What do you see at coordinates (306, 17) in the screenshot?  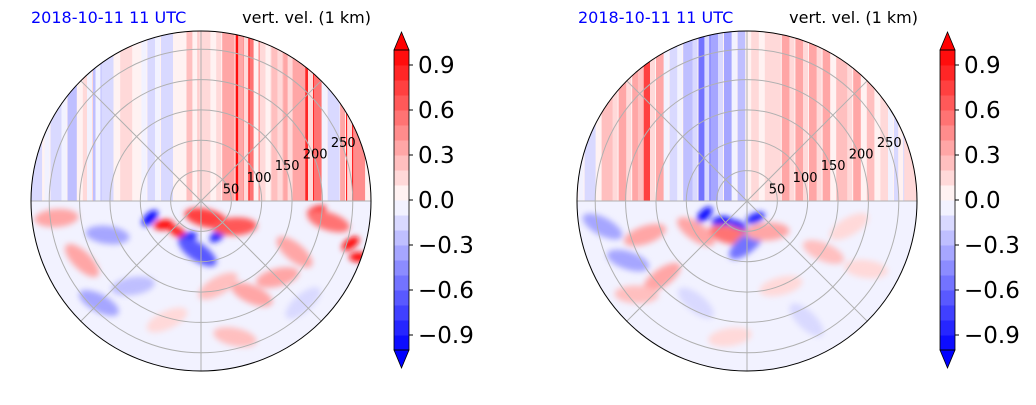 I see `title-variable: vert. vel. (1 km)` at bounding box center [306, 17].